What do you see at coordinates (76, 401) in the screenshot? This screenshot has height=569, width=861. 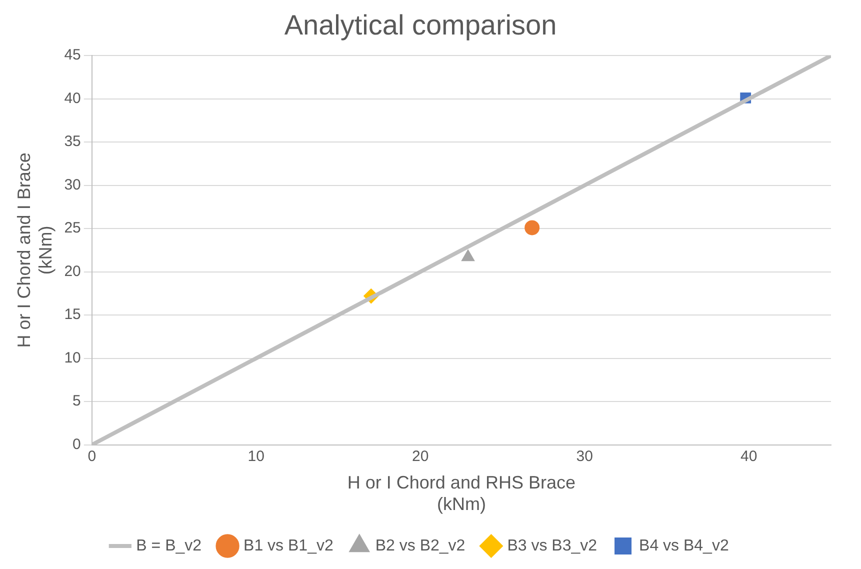 I see `y-tick-label: 5` at bounding box center [76, 401].